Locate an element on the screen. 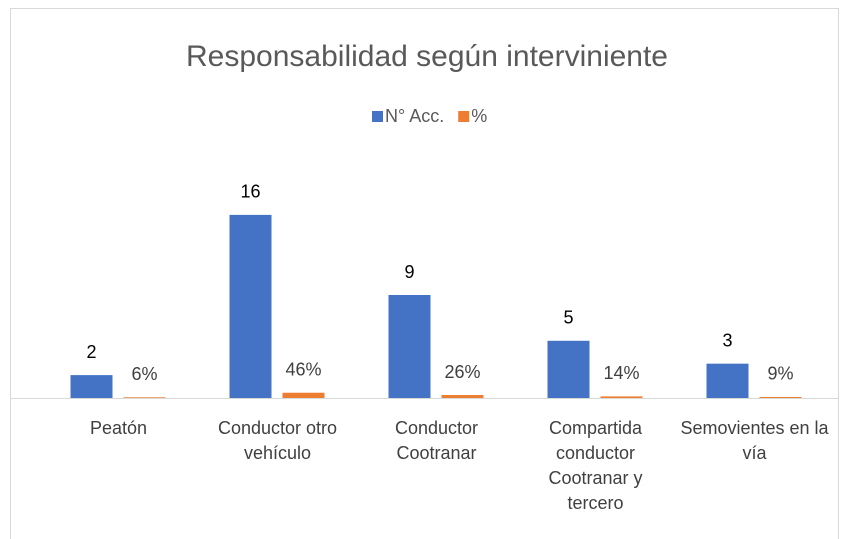 The width and height of the screenshot is (849, 539). x-tick-label: Compartida conductor Cootranar y tercero is located at coordinates (595, 465).